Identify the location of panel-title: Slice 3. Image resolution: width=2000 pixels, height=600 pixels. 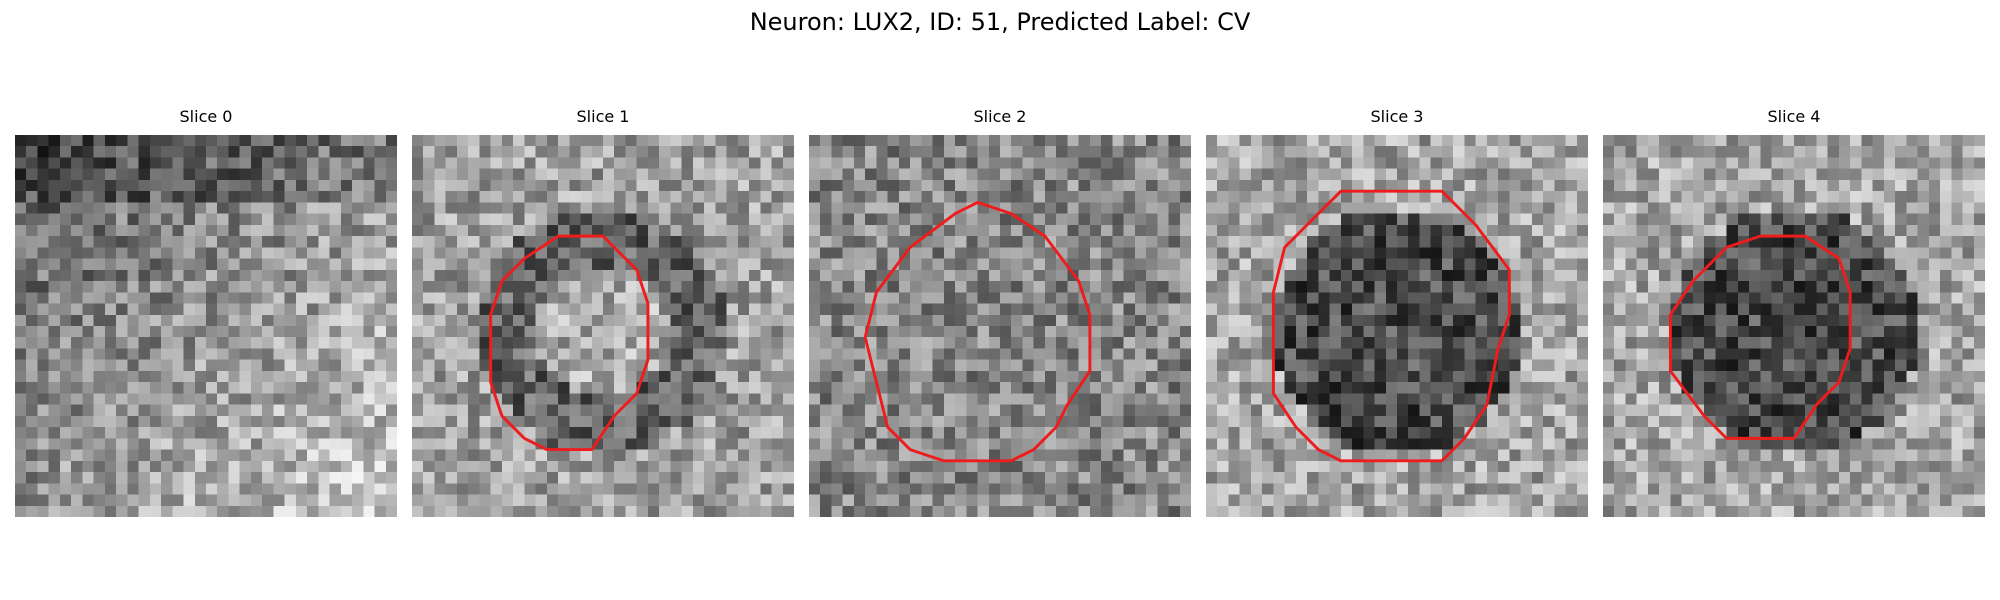
(1397, 116).